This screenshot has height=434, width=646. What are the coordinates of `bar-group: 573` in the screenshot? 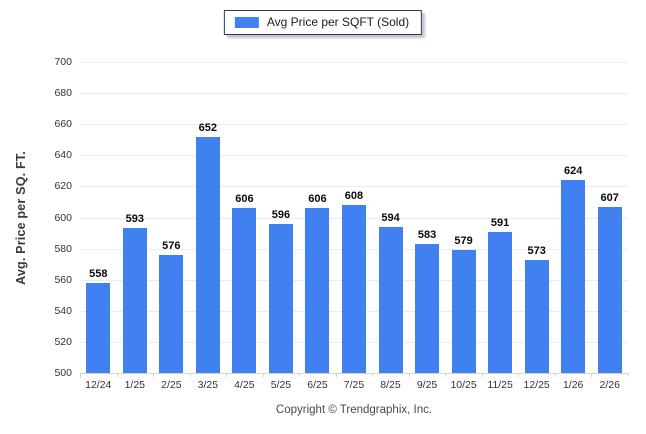 It's located at (536, 217).